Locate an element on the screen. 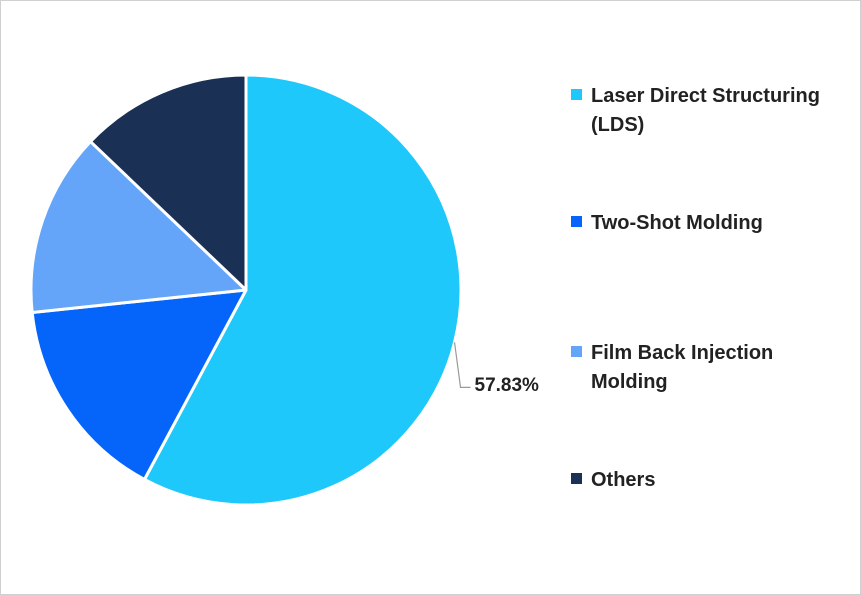  legend-item-others: Others is located at coordinates (708, 480).